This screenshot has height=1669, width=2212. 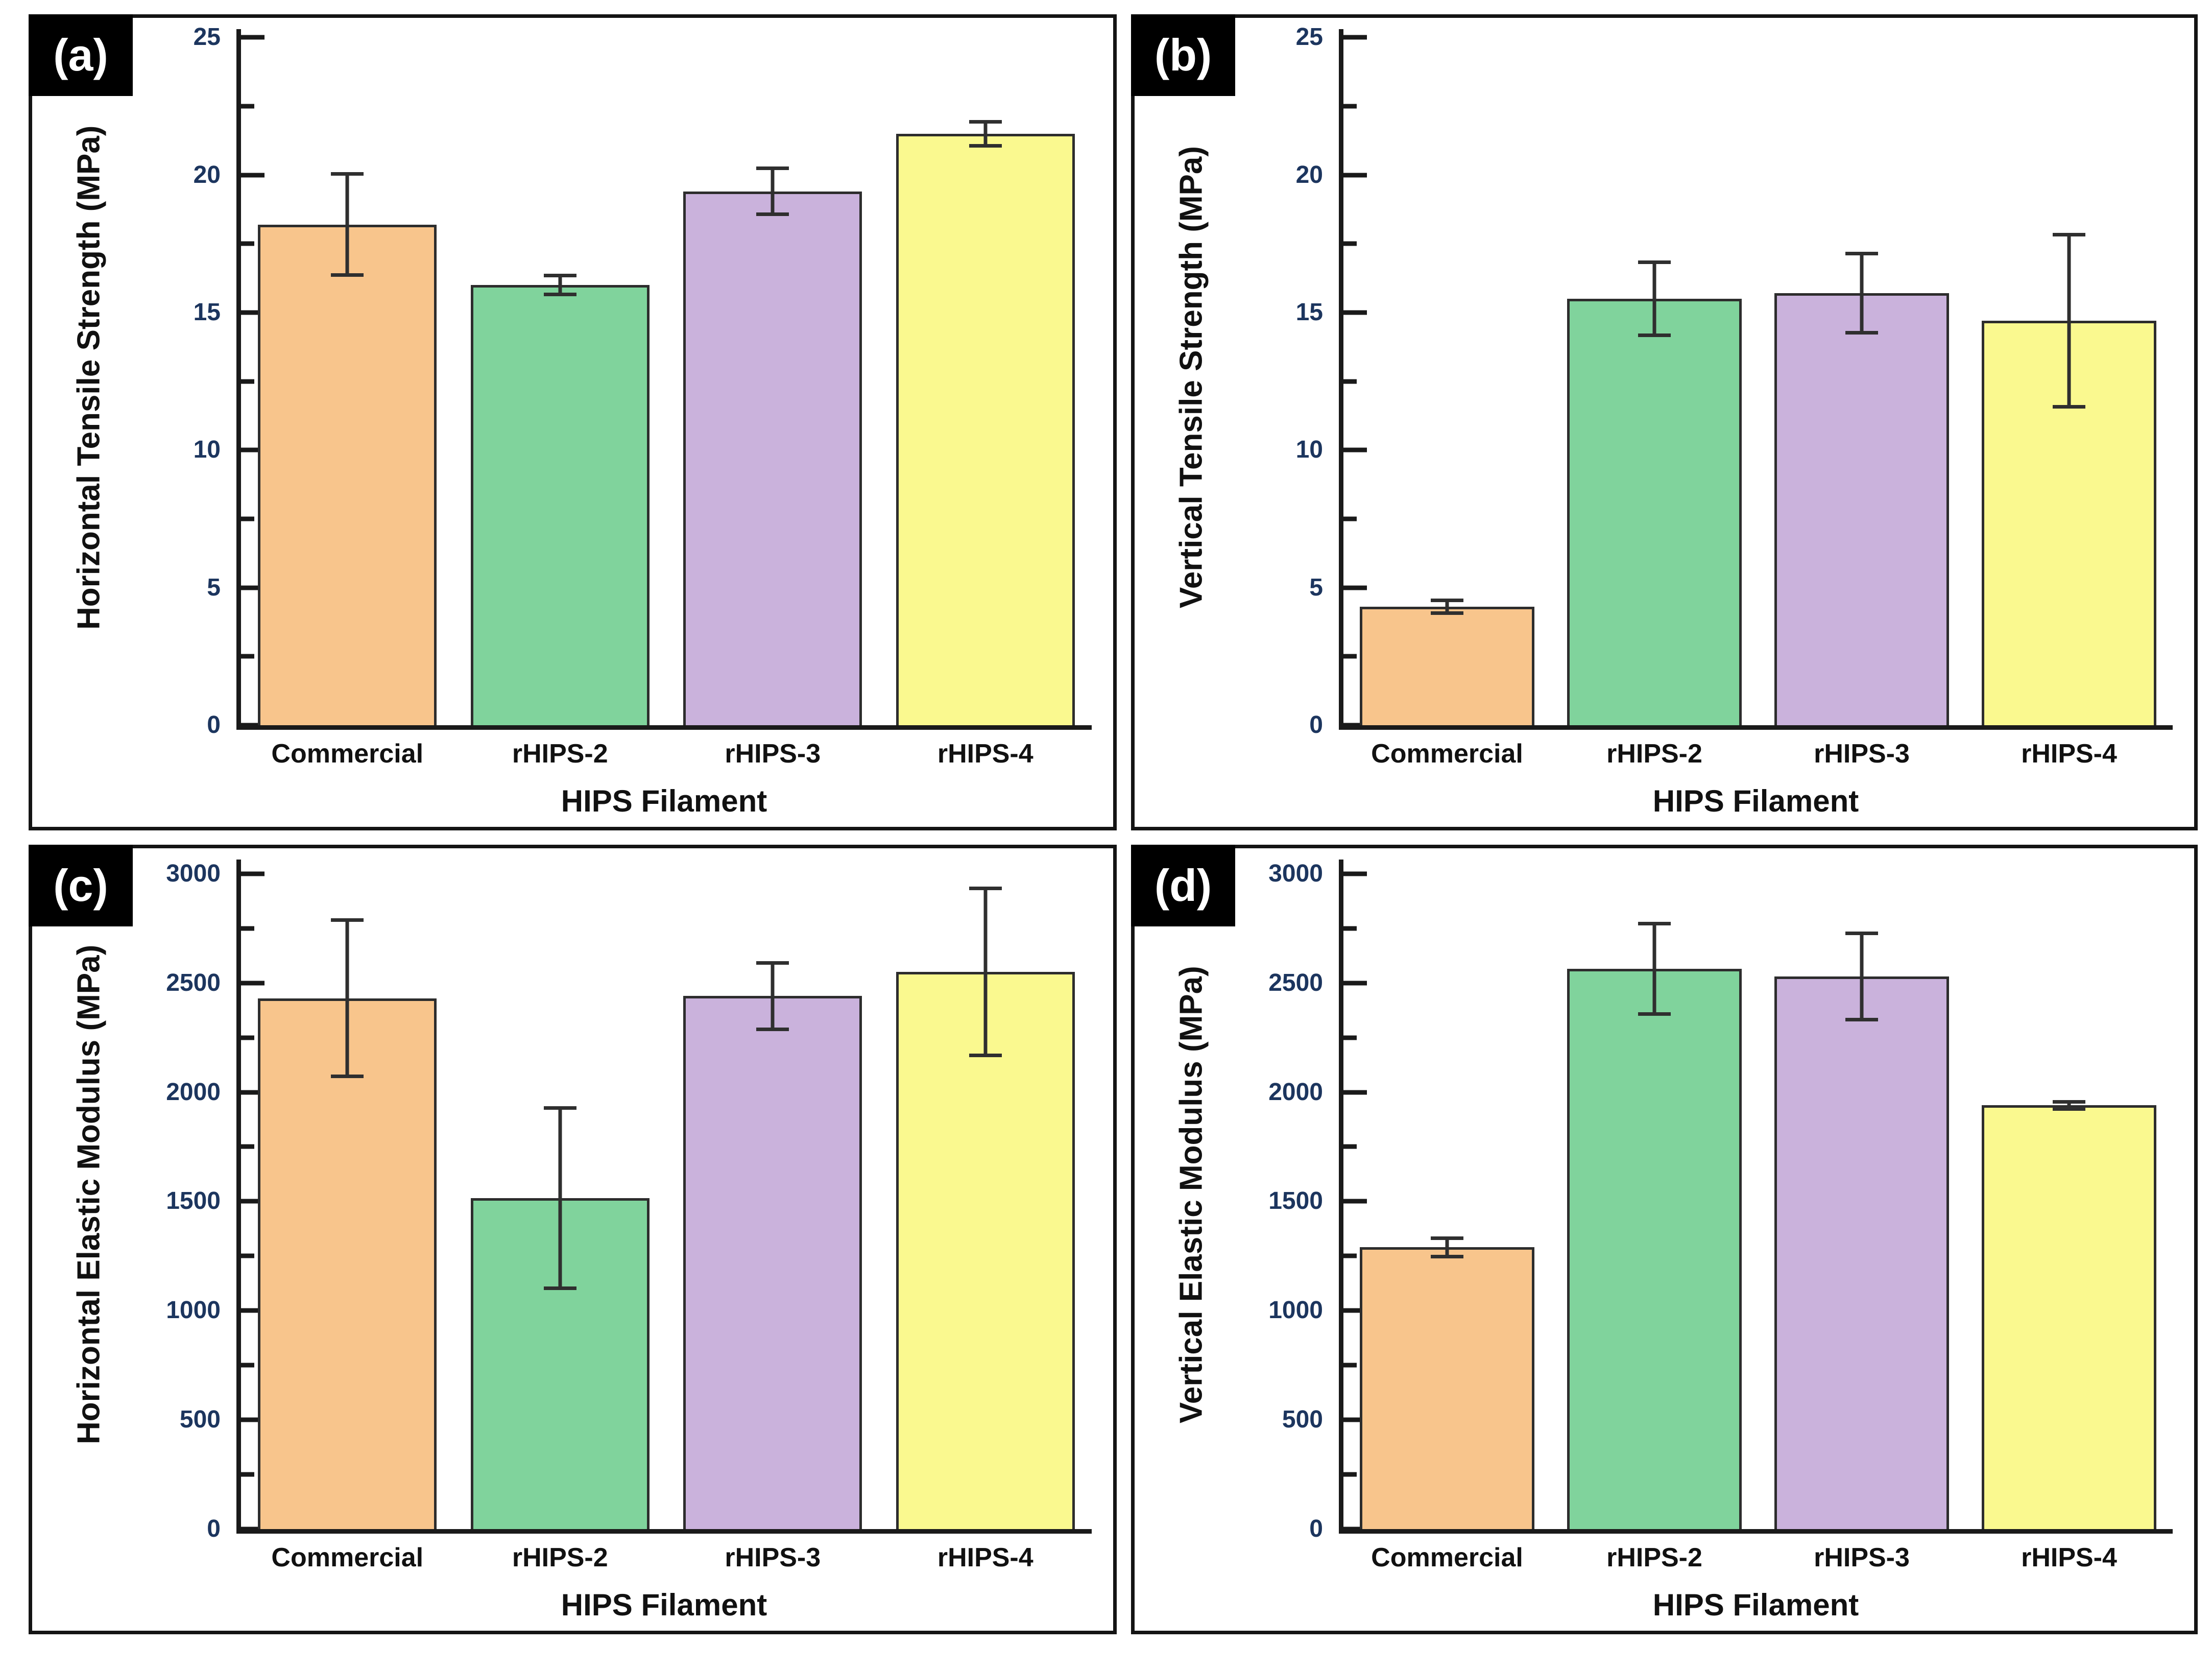 I want to click on panel-c-letter-badge: (c), so click(x=81, y=885).